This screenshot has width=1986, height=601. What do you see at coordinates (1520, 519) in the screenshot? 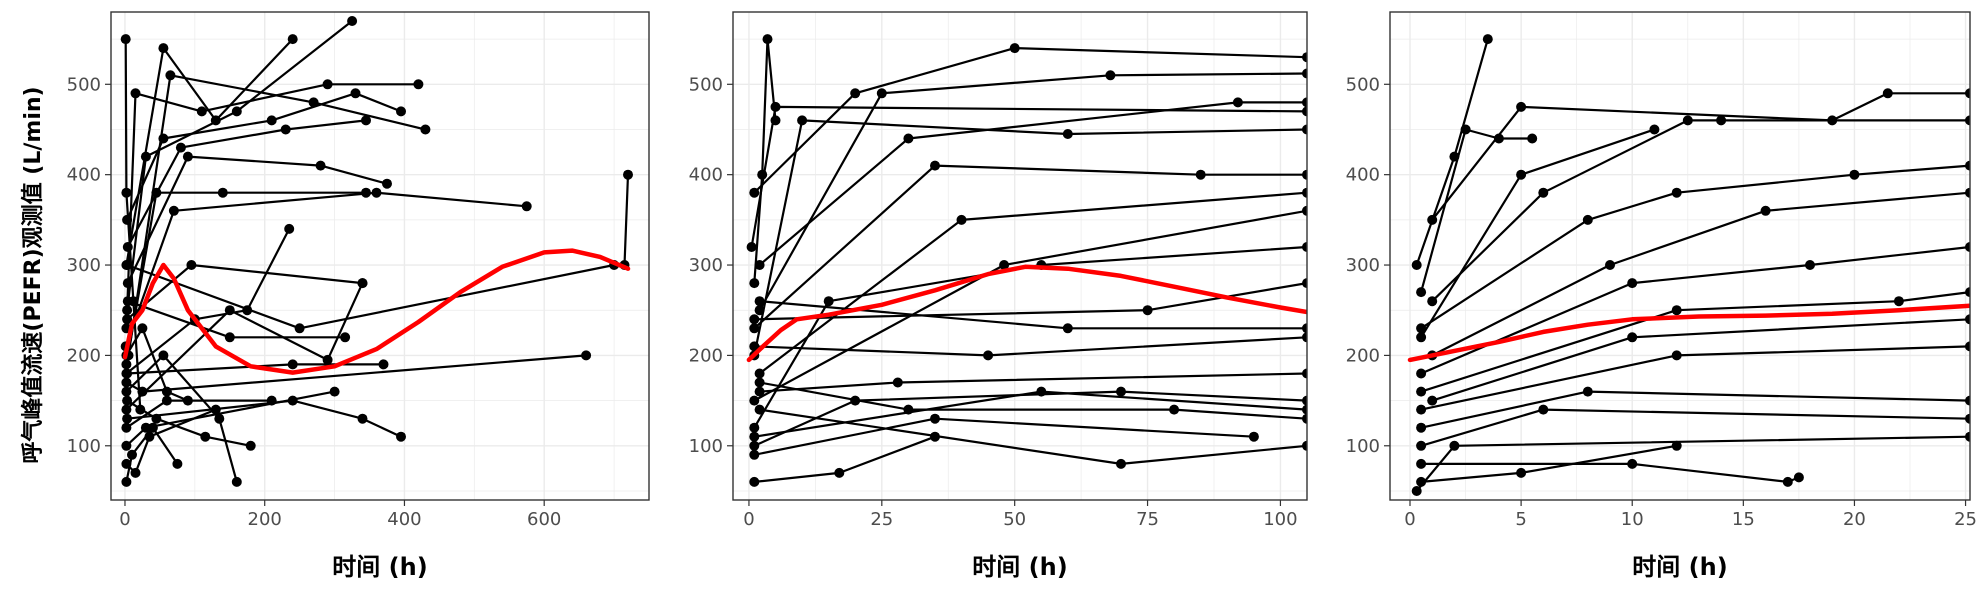
I see `x-tick-label: 5` at bounding box center [1520, 519].